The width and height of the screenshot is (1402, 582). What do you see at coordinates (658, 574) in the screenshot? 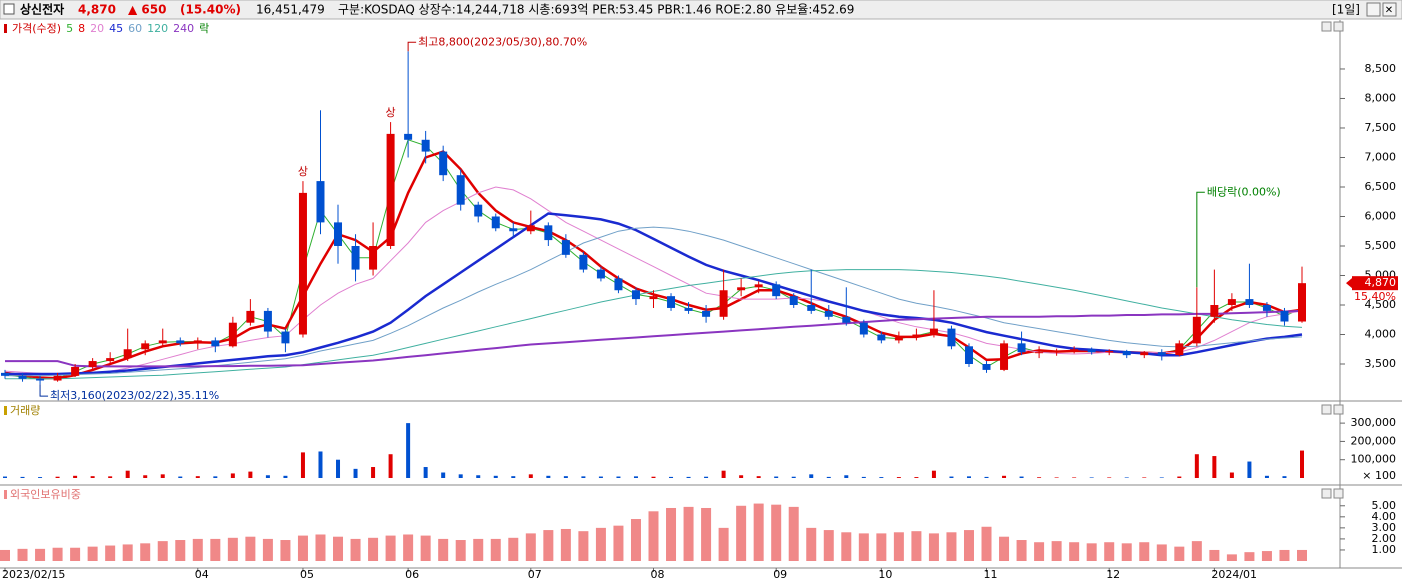
I see `x-tick-label: 08` at bounding box center [658, 574].